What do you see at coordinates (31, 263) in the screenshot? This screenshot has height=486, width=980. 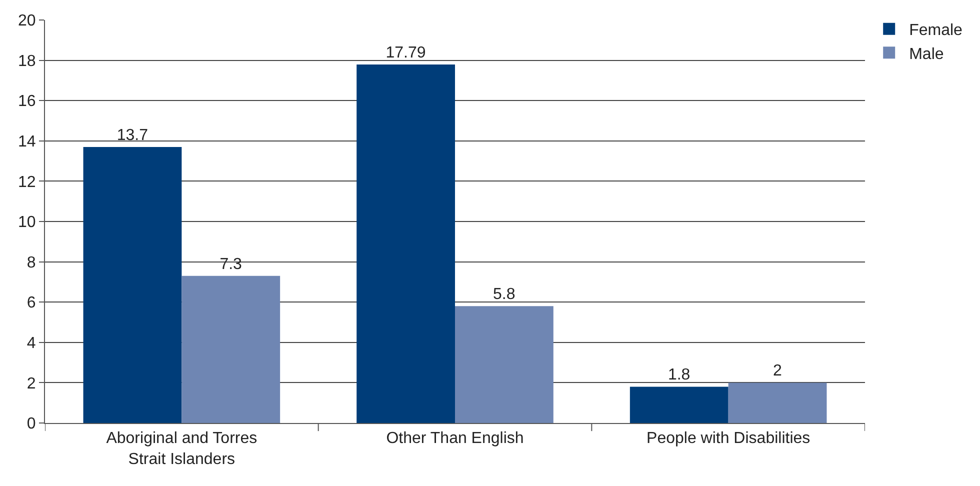 I see `y-tick-label: 8` at bounding box center [31, 263].